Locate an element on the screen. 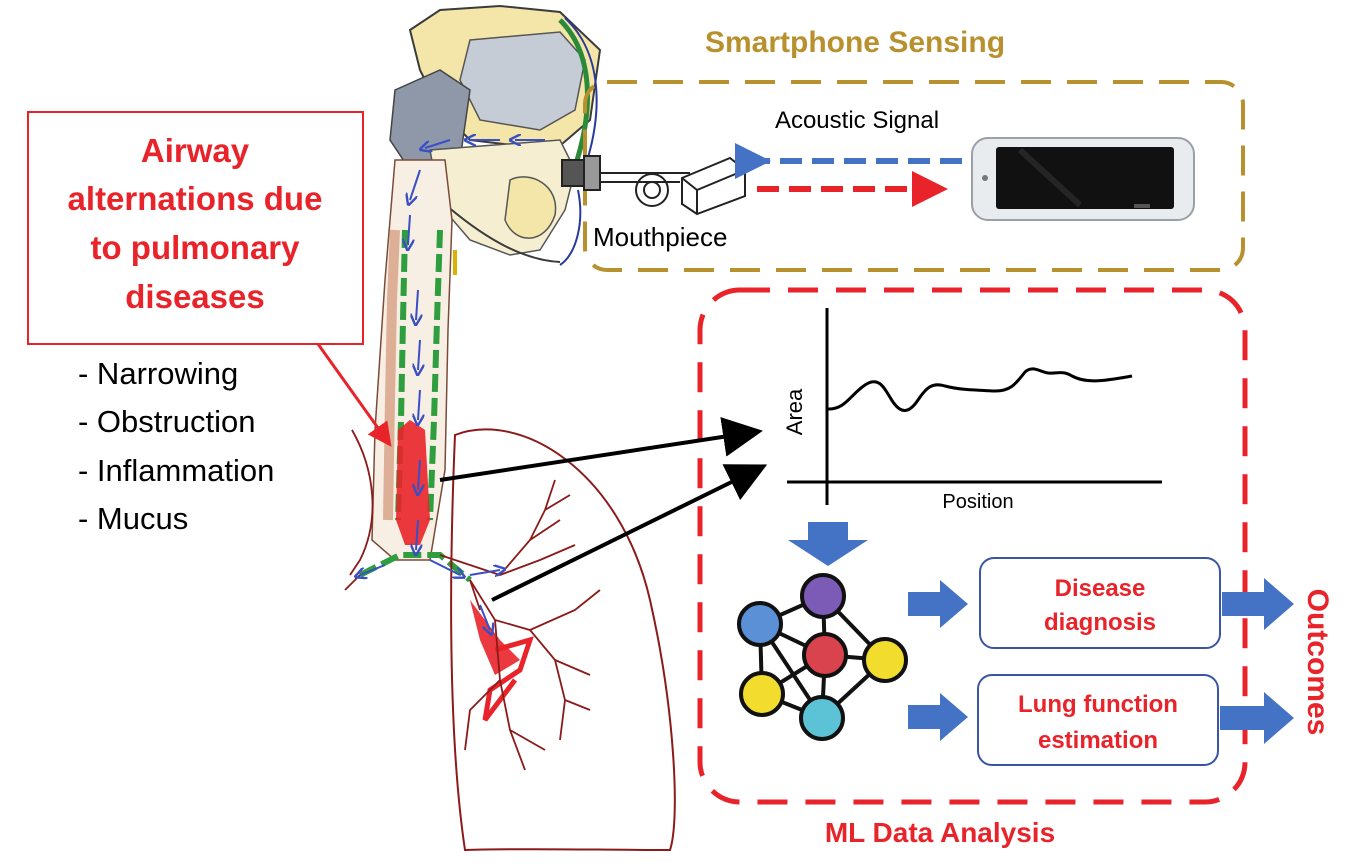 The image size is (1353, 866). acoustic-signal-label: Acoustic Signal is located at coordinates (857, 120).